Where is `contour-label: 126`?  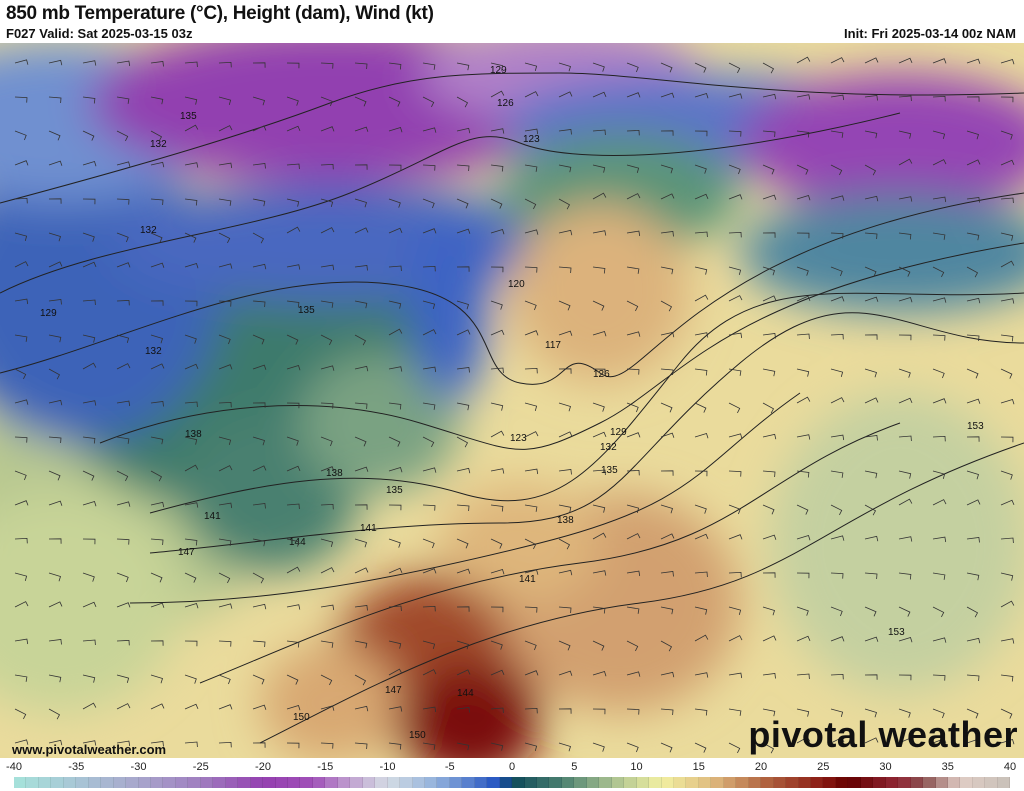 contour-label: 126 is located at coordinates (601, 374).